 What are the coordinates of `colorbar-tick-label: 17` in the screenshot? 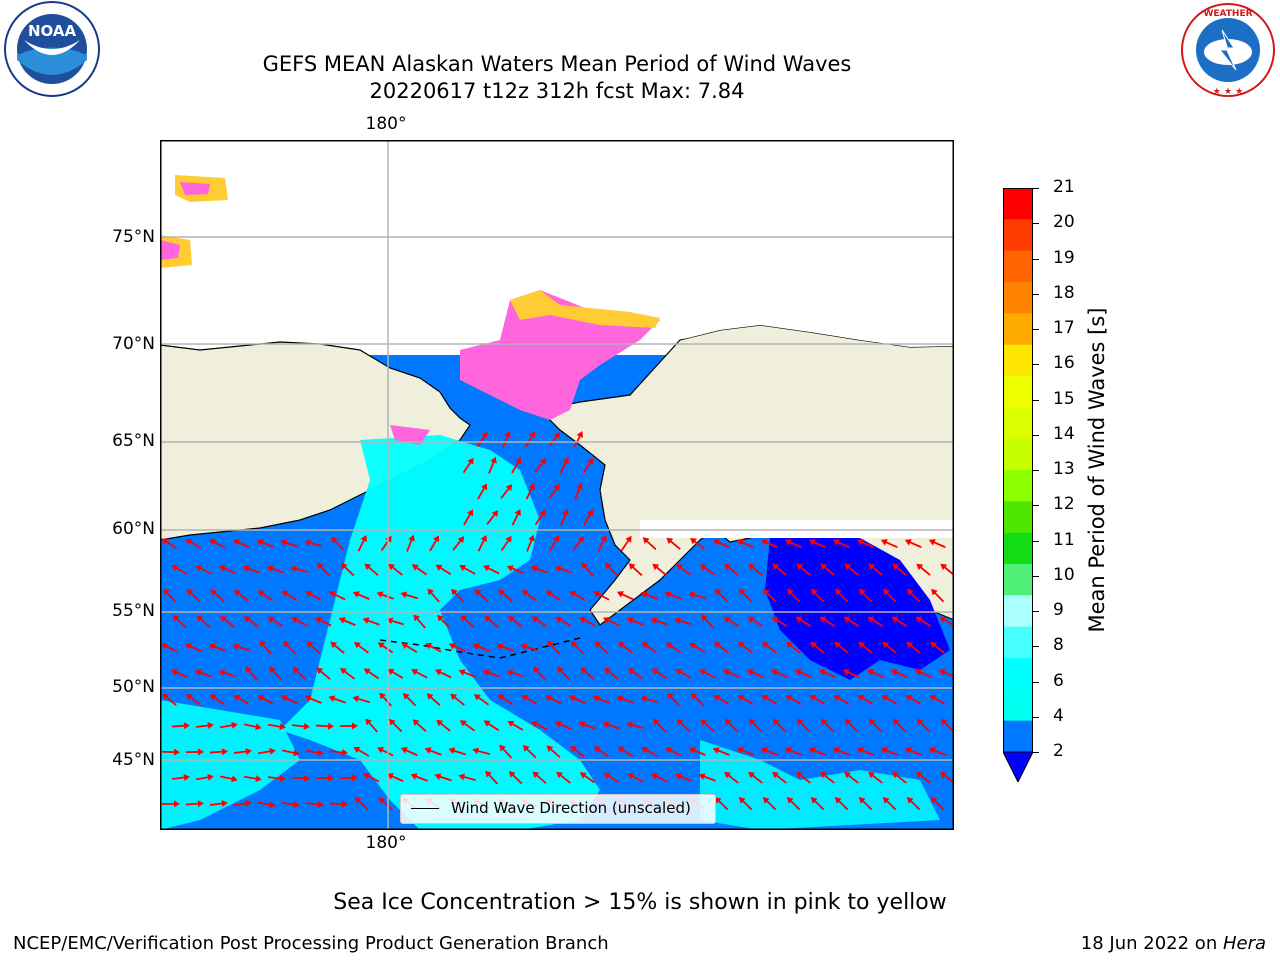 It's located at (1064, 328).